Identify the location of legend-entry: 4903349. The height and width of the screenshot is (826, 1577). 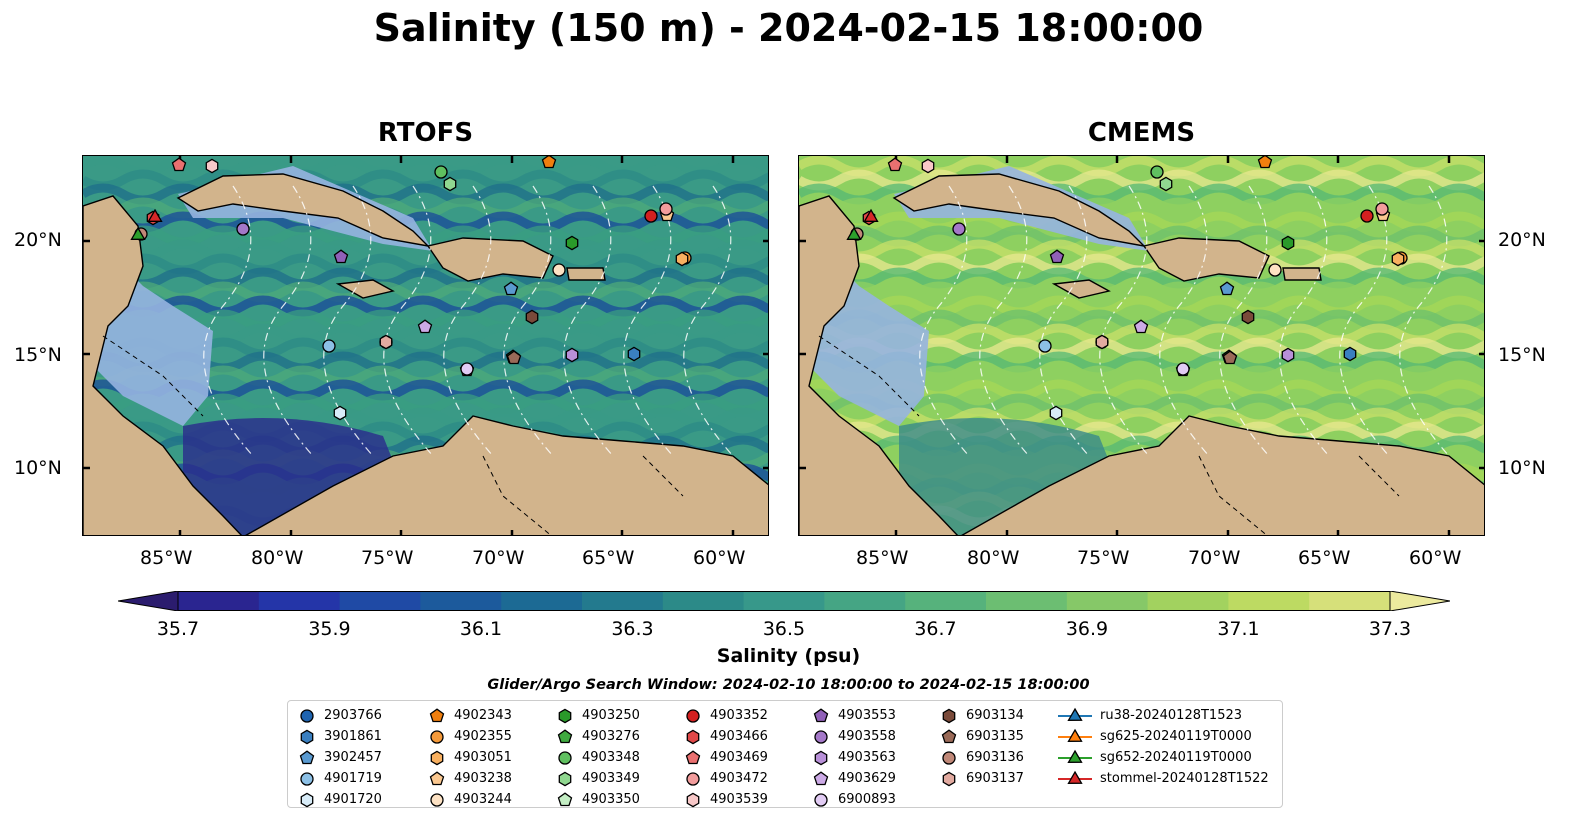
(598, 778).